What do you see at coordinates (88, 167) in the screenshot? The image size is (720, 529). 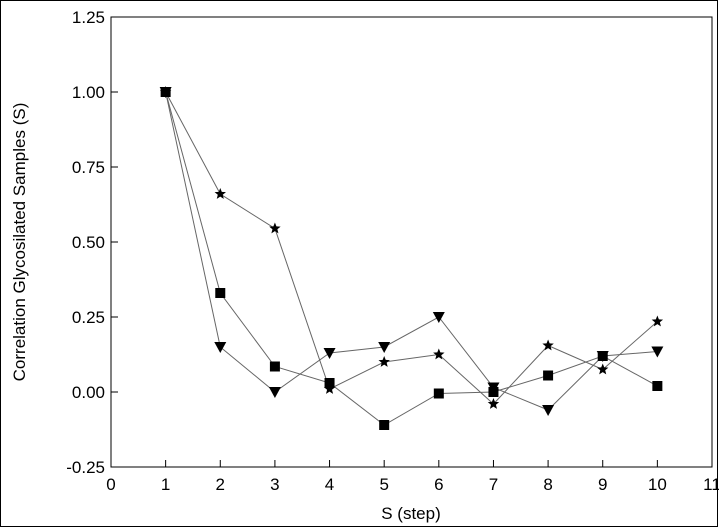 I see `y-tick-label: 0.75` at bounding box center [88, 167].